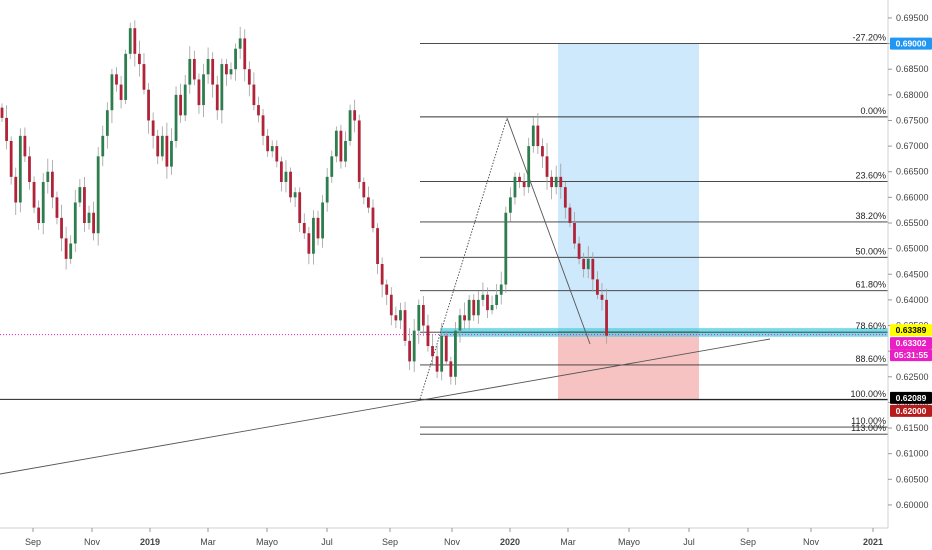  What do you see at coordinates (568, 542) in the screenshot?
I see `x-tick-label: Mar` at bounding box center [568, 542].